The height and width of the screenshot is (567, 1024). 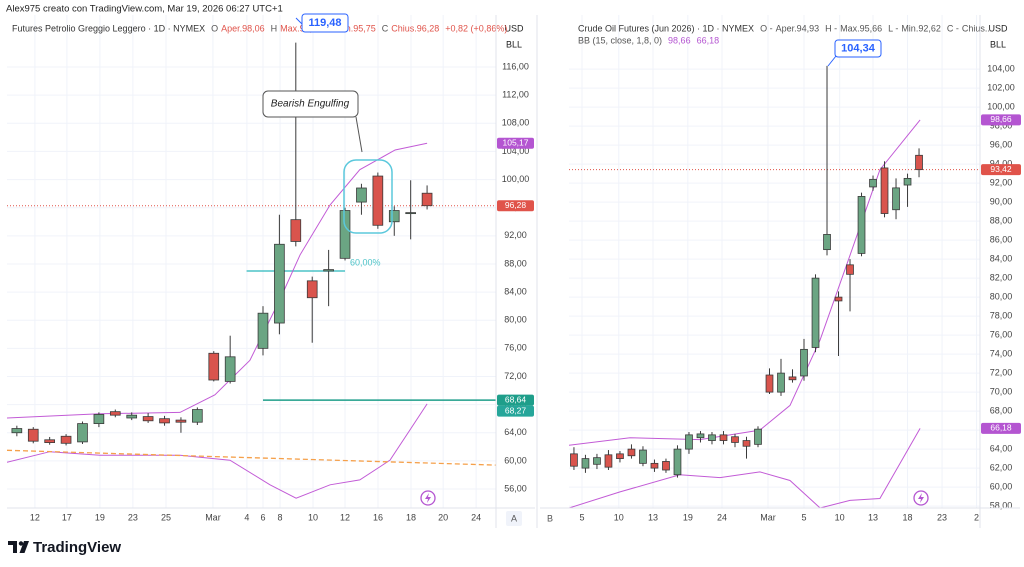 What do you see at coordinates (476, 28) in the screenshot?
I see `price-change: +0,82 (+0,86%)` at bounding box center [476, 28].